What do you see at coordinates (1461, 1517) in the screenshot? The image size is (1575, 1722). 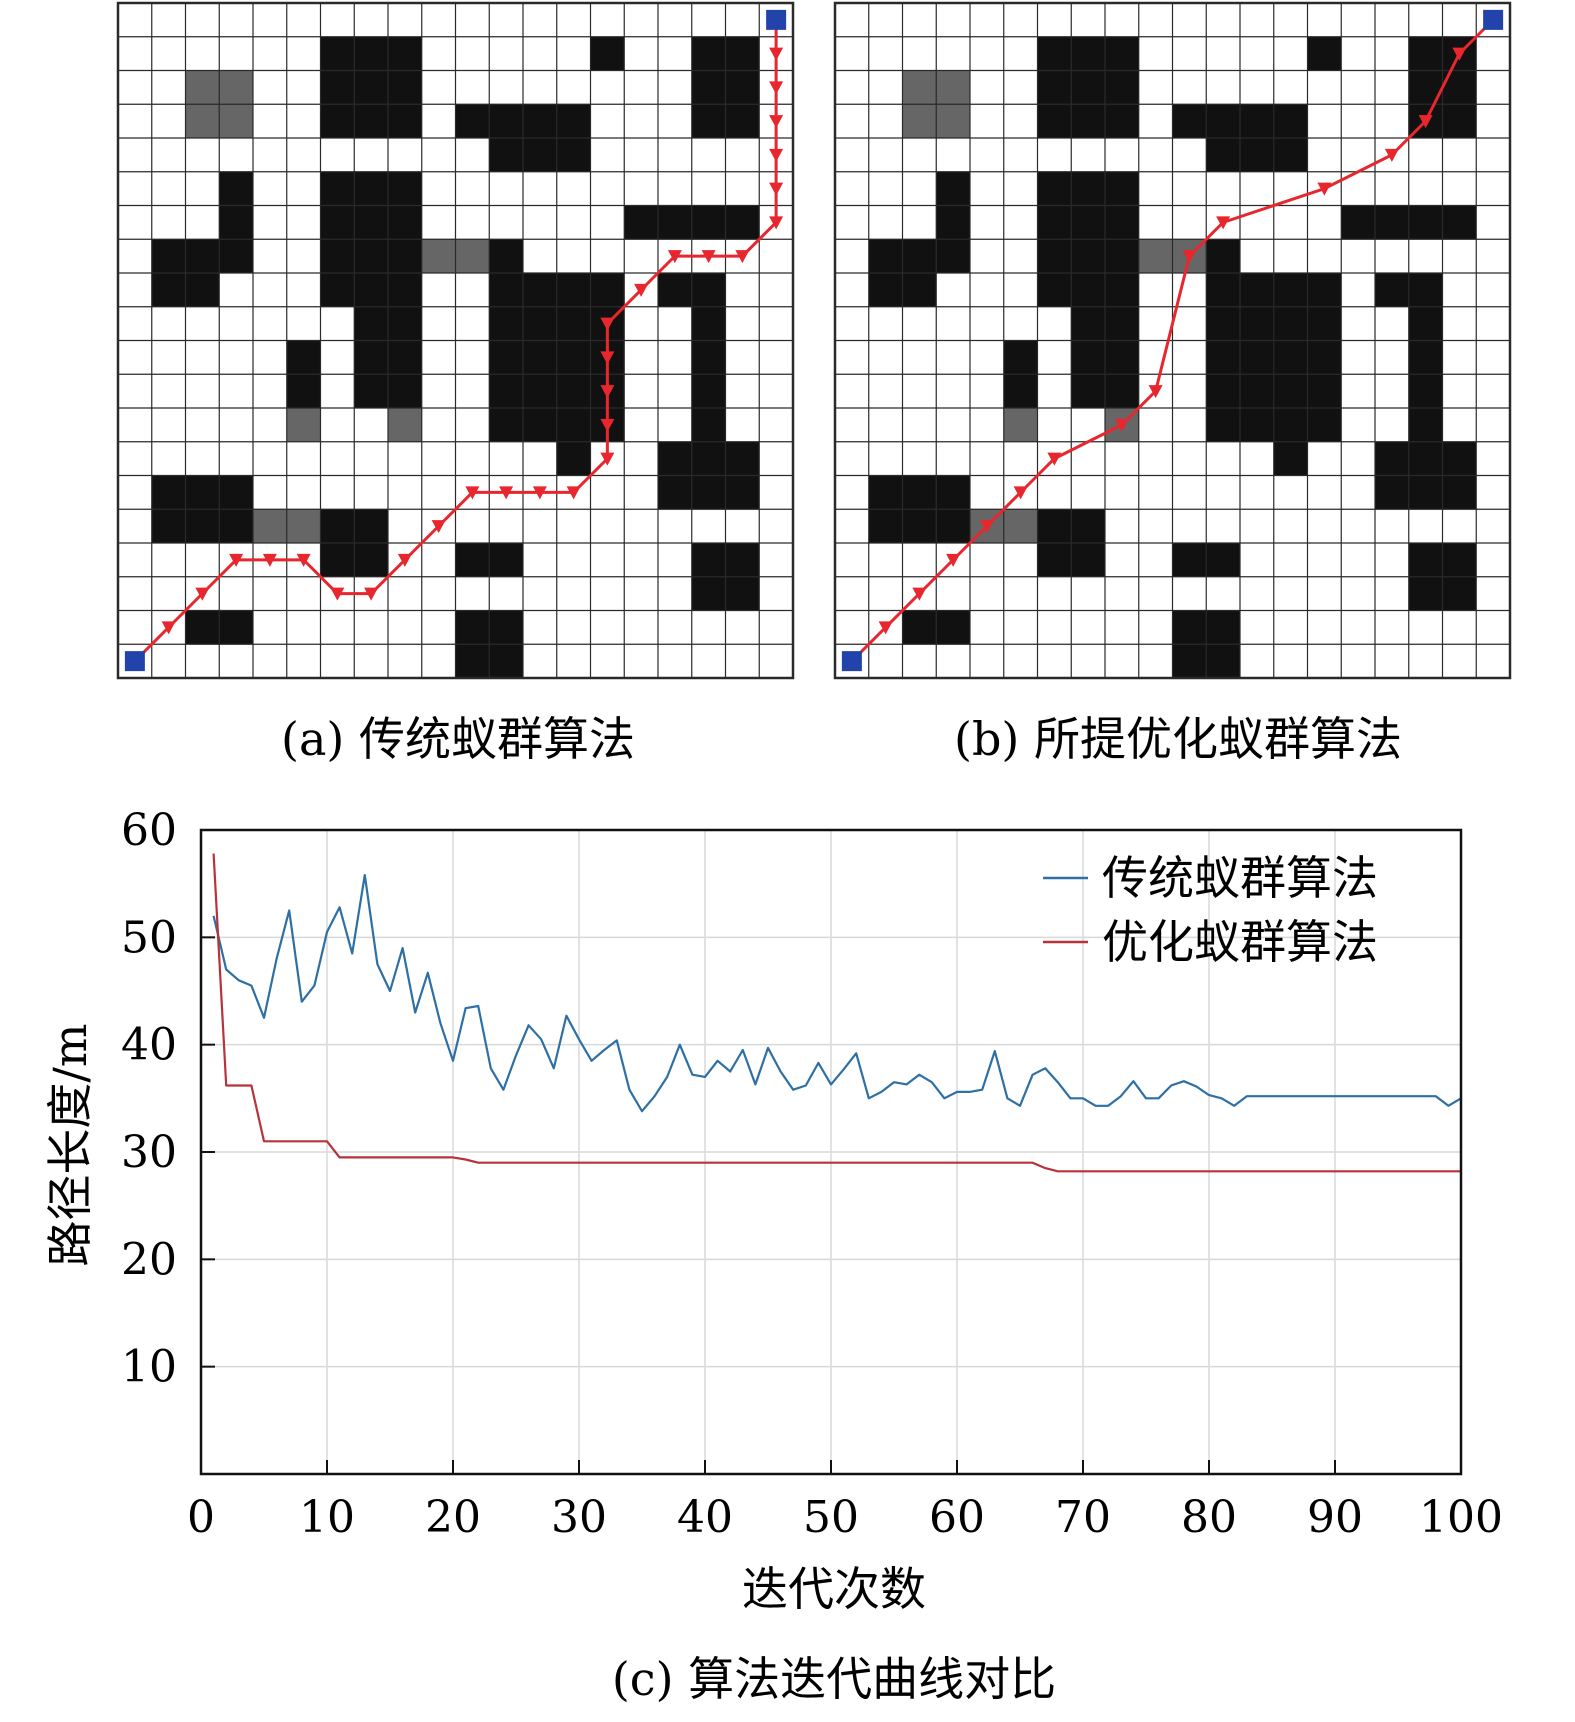 I see `x-tick-label: 100` at bounding box center [1461, 1517].